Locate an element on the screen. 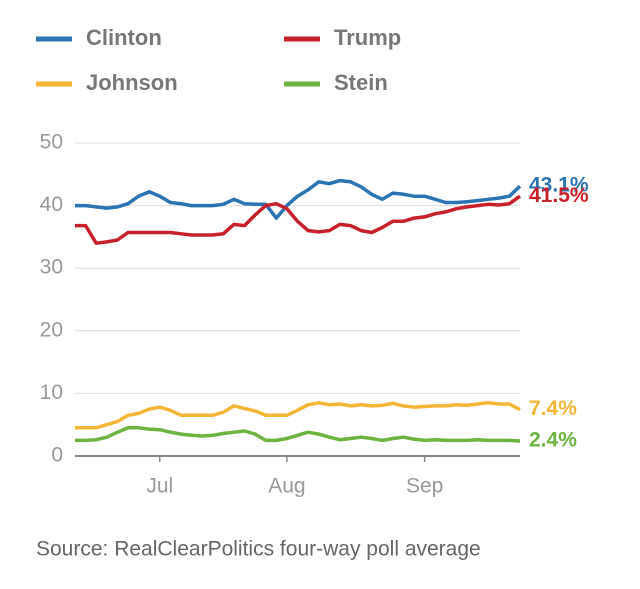 This screenshot has height=589, width=640. legend-label: Johnson is located at coordinates (132, 82).